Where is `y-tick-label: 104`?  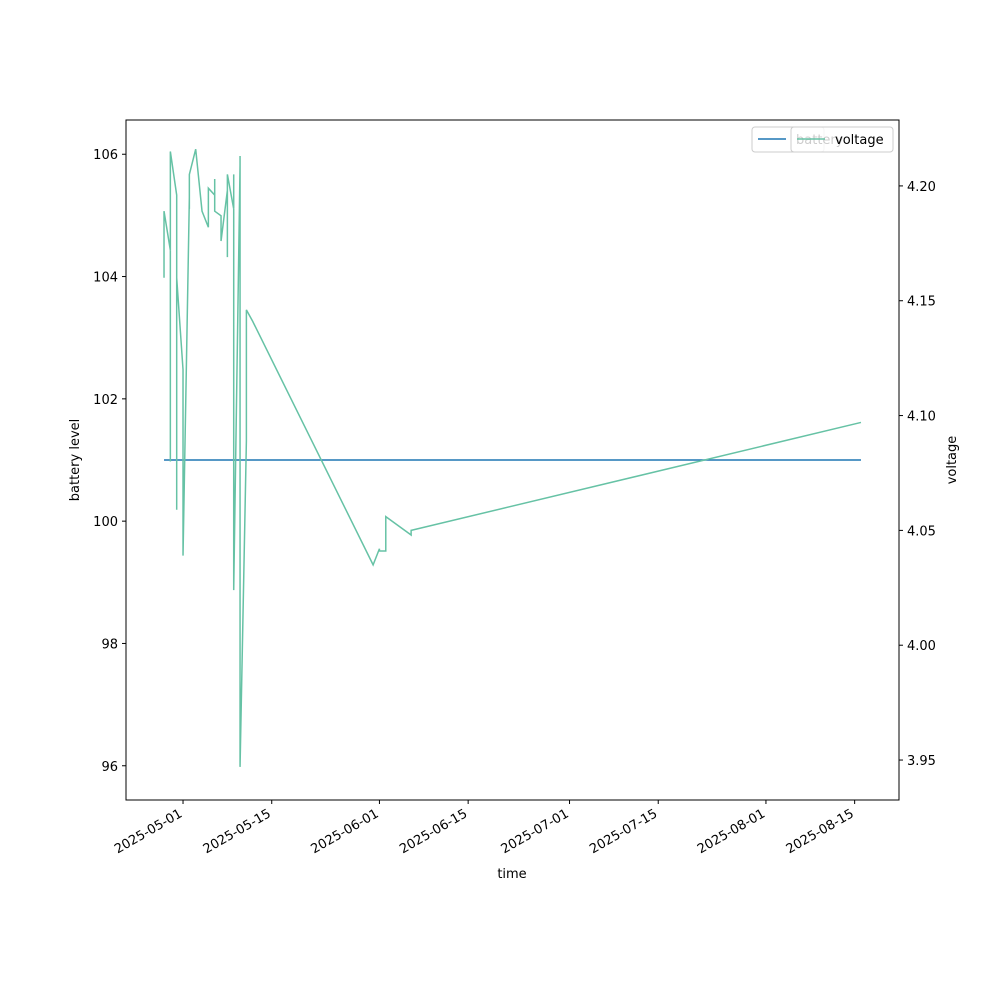 y-tick-label: 104 is located at coordinates (105, 278).